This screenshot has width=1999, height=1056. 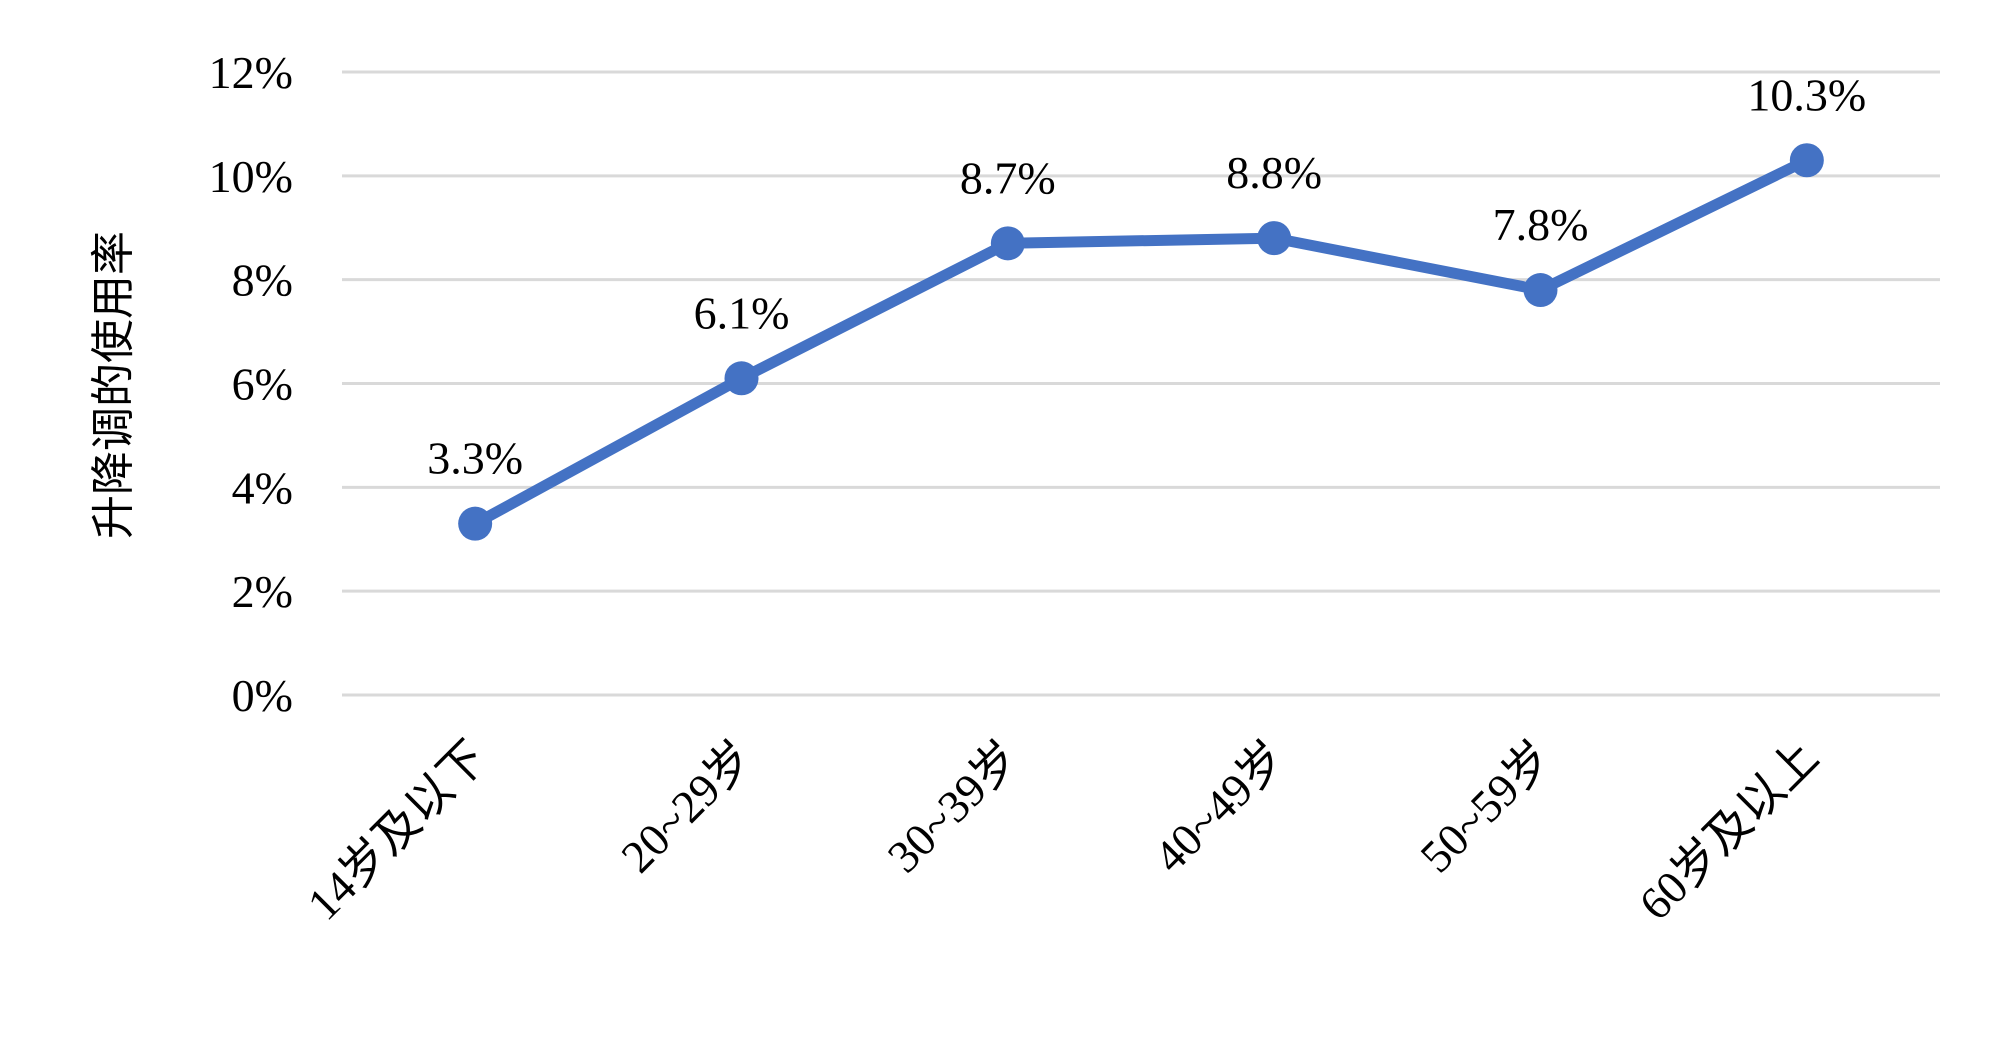 I want to click on y-tick-label: 10%, so click(x=251, y=176).